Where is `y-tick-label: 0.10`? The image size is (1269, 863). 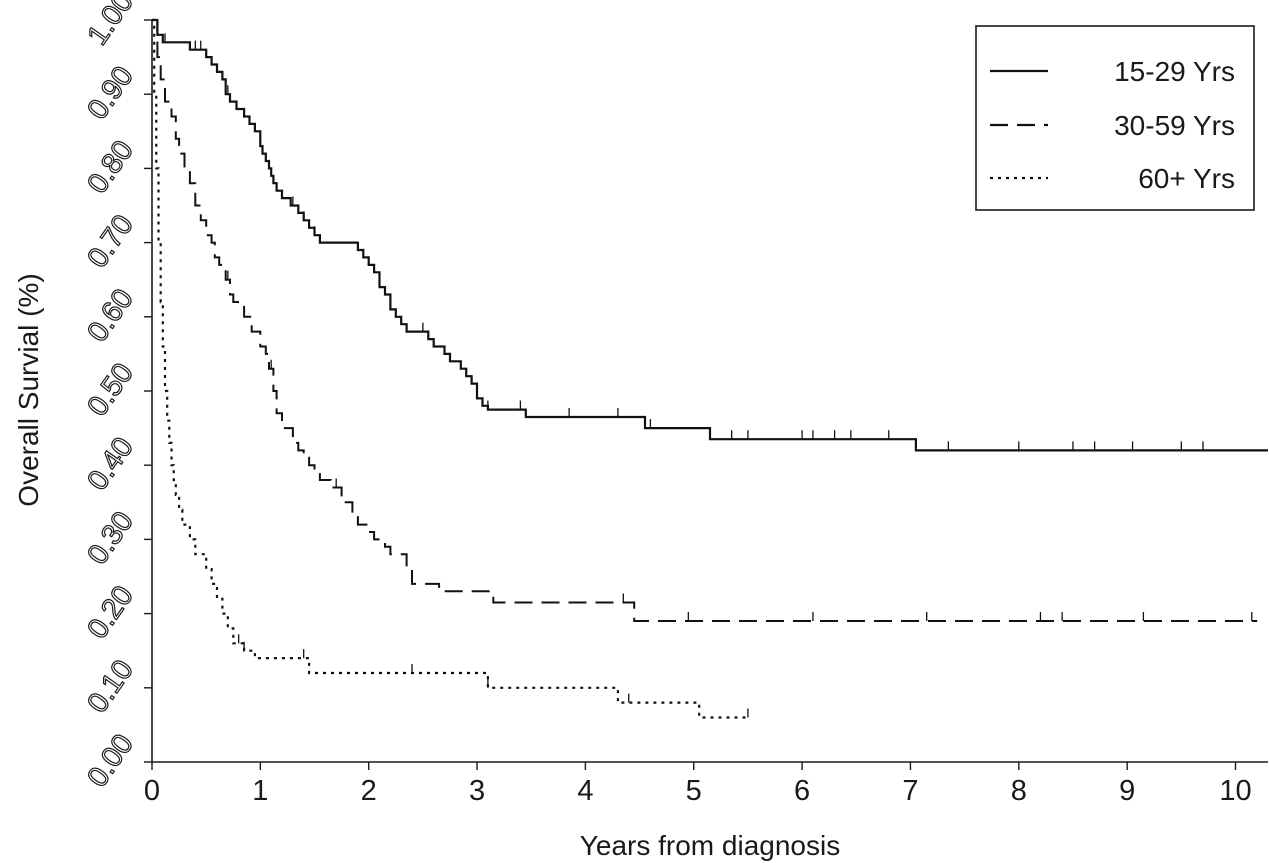 y-tick-label: 0.10 is located at coordinates (110, 686).